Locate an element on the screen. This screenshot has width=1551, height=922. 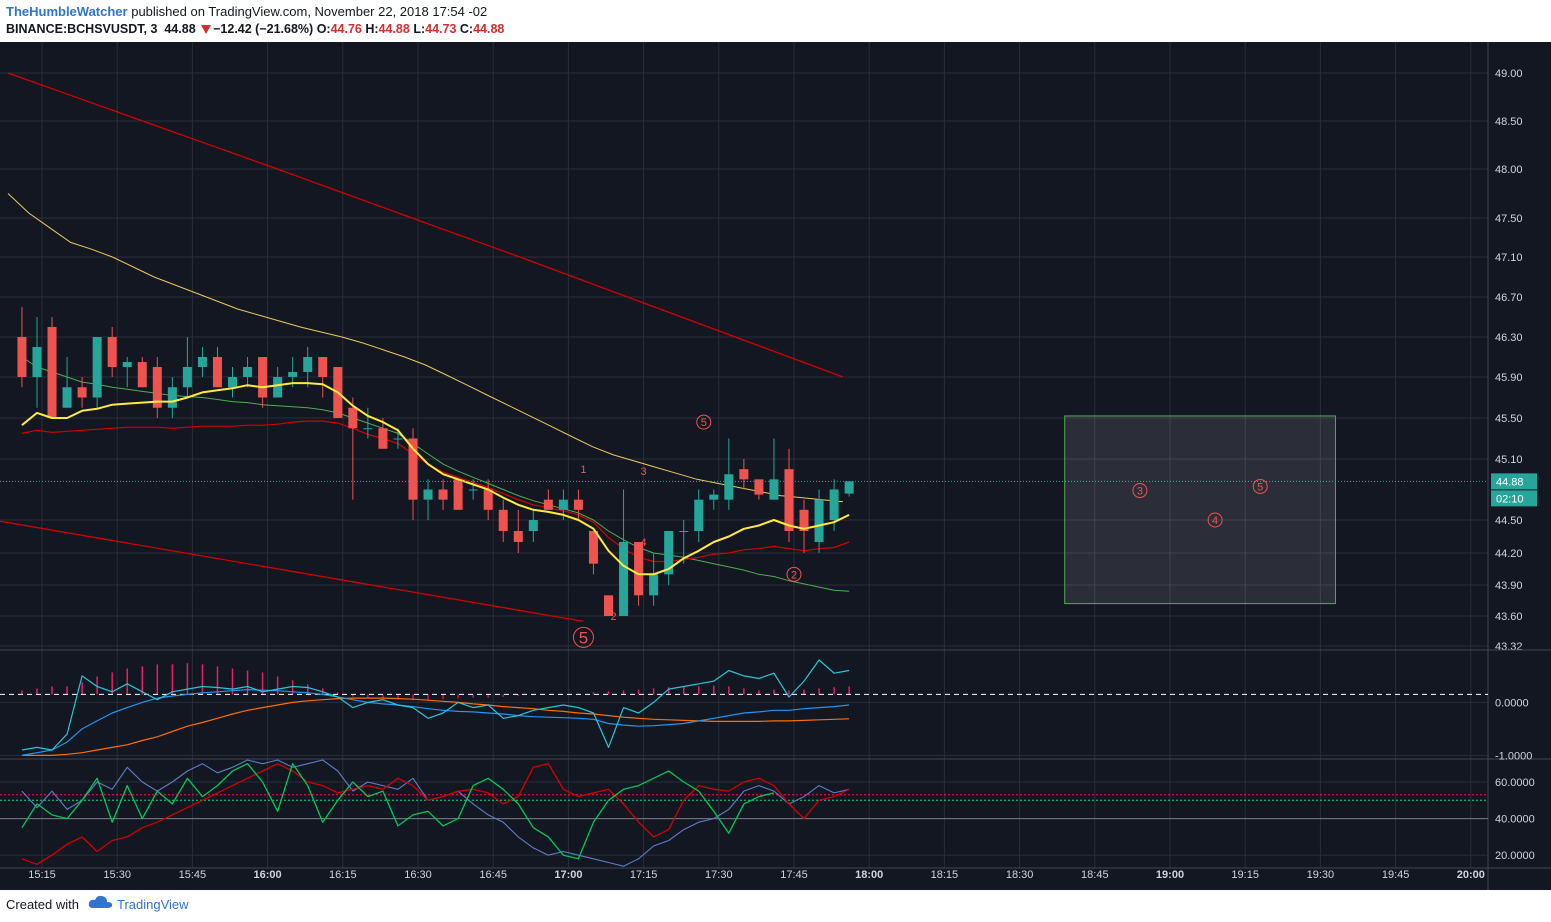
time-tick-label: 18:15 is located at coordinates (945, 875).